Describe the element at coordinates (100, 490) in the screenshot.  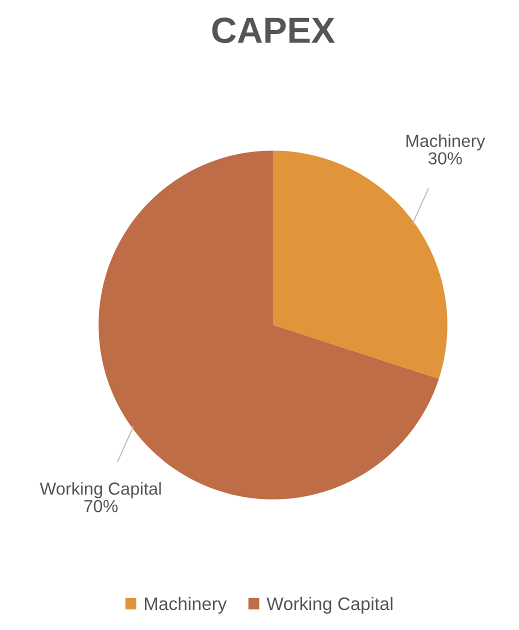
I see `slice-label: Working Capital` at that location.